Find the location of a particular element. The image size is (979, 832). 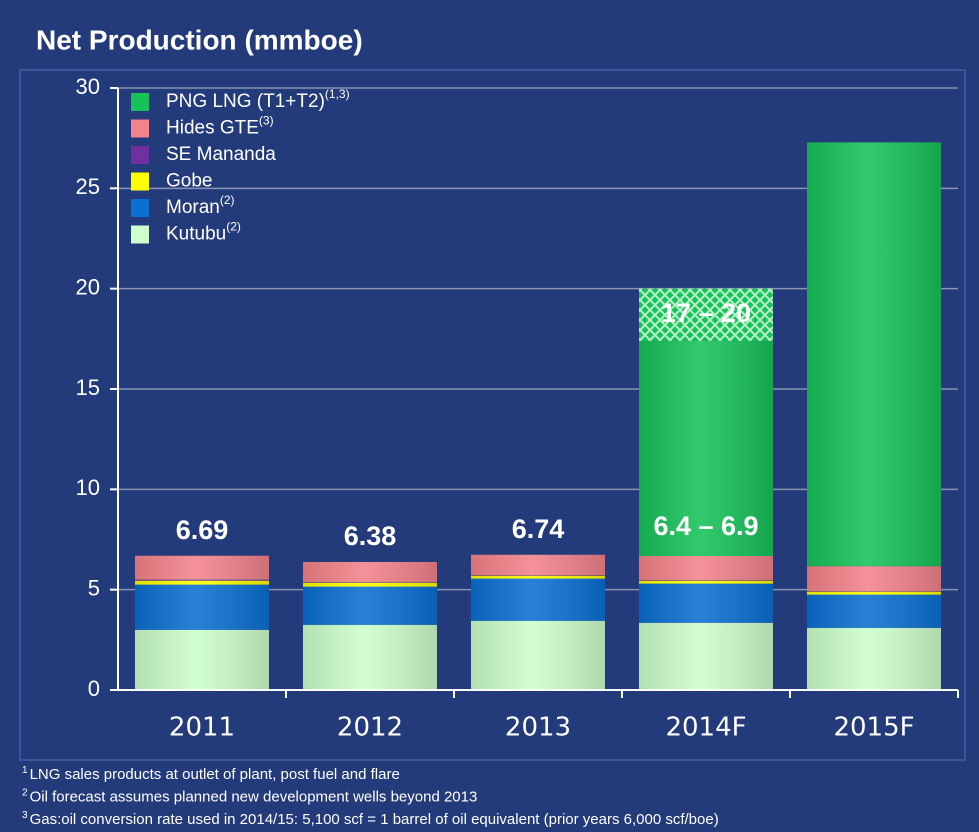

x-tick-label: 2012 is located at coordinates (370, 728).